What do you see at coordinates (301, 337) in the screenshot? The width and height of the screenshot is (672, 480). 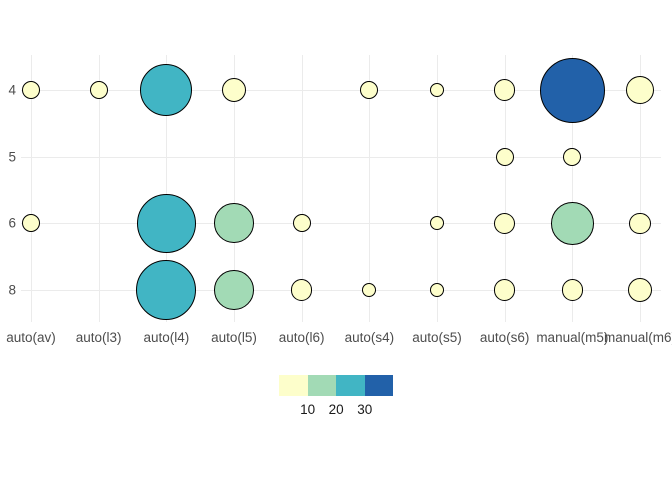 I see `x-axis-label: auto(l6)` at bounding box center [301, 337].